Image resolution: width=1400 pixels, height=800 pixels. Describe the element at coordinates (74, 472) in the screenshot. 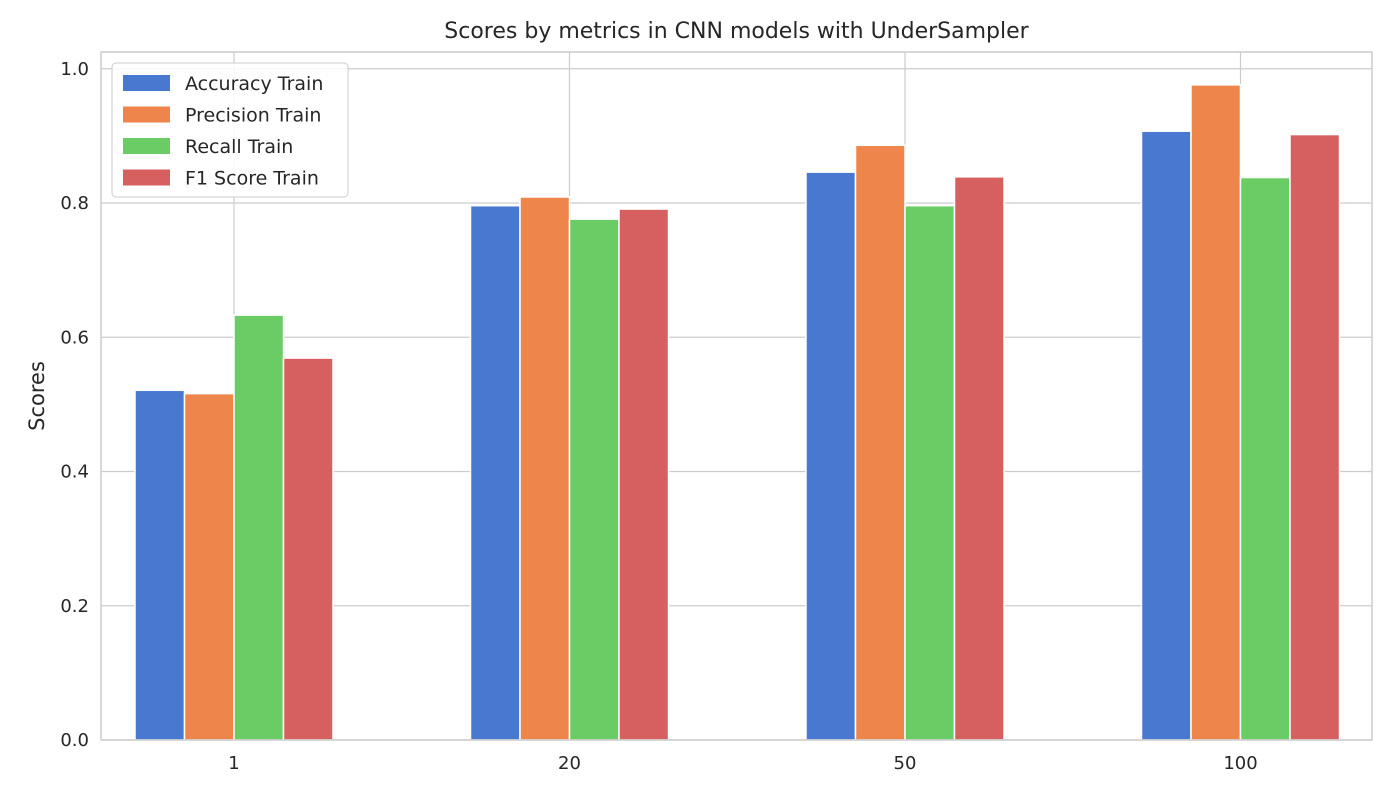

I see `y-tick-label: 0.4` at that location.